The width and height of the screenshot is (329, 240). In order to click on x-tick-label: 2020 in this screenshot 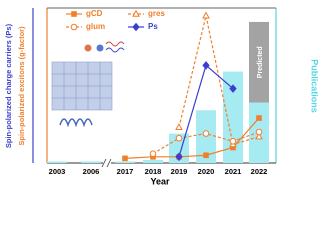, I will do `click(206, 171)`.